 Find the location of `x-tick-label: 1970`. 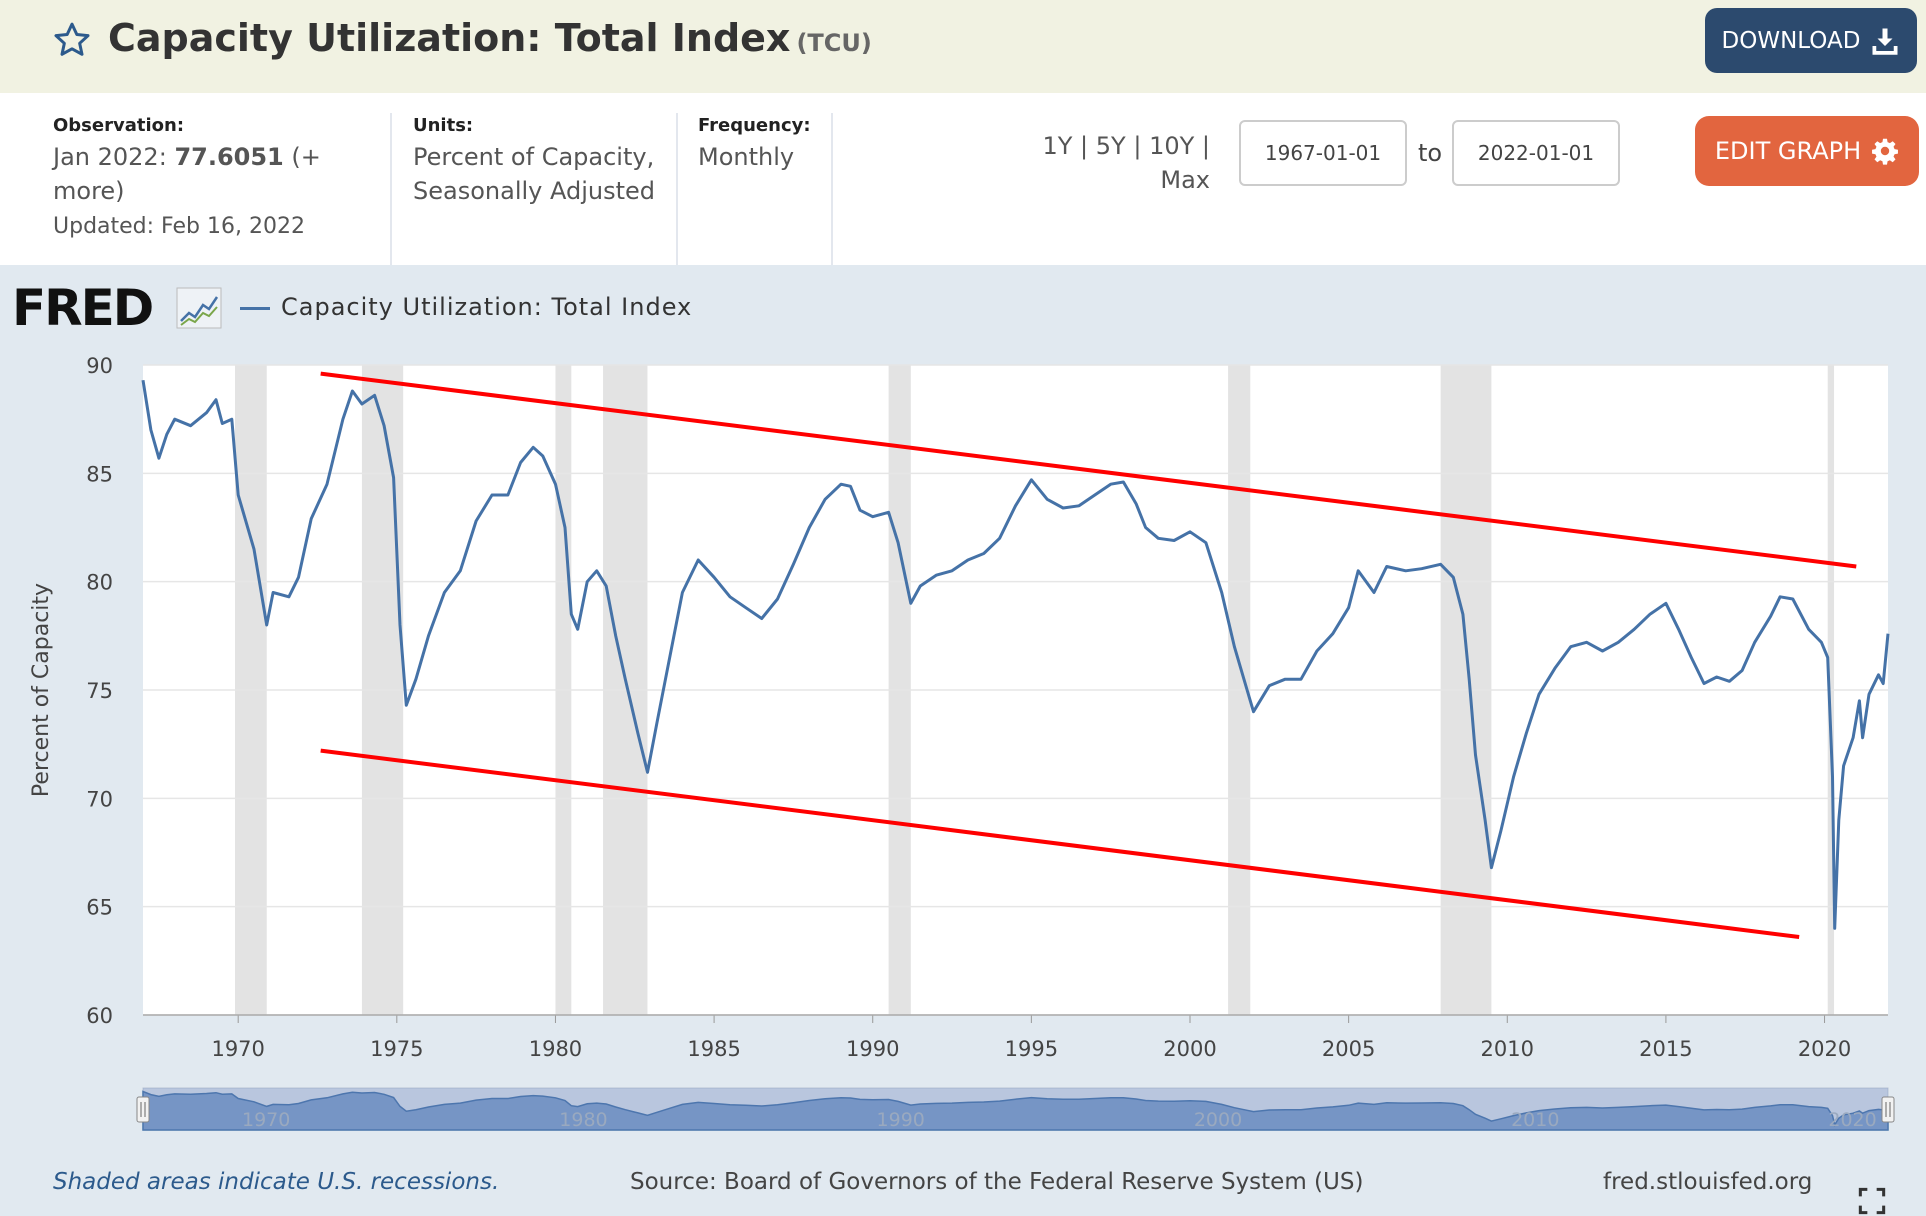

x-tick-label: 1970 is located at coordinates (237, 1049).